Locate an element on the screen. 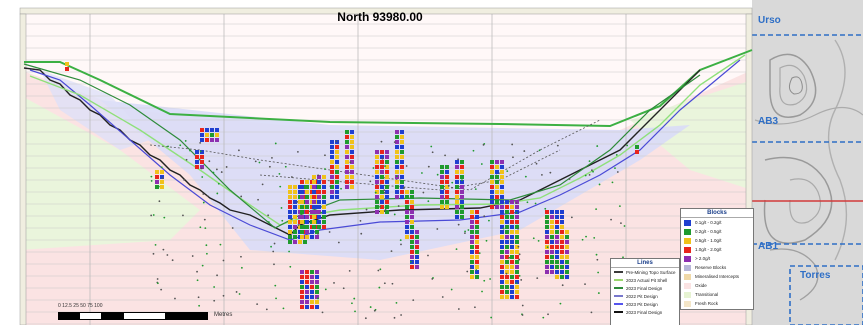 The width and height of the screenshot is (863, 325). legend-lines-item: Pre-Mining Topo Surface is located at coordinates (645, 272).